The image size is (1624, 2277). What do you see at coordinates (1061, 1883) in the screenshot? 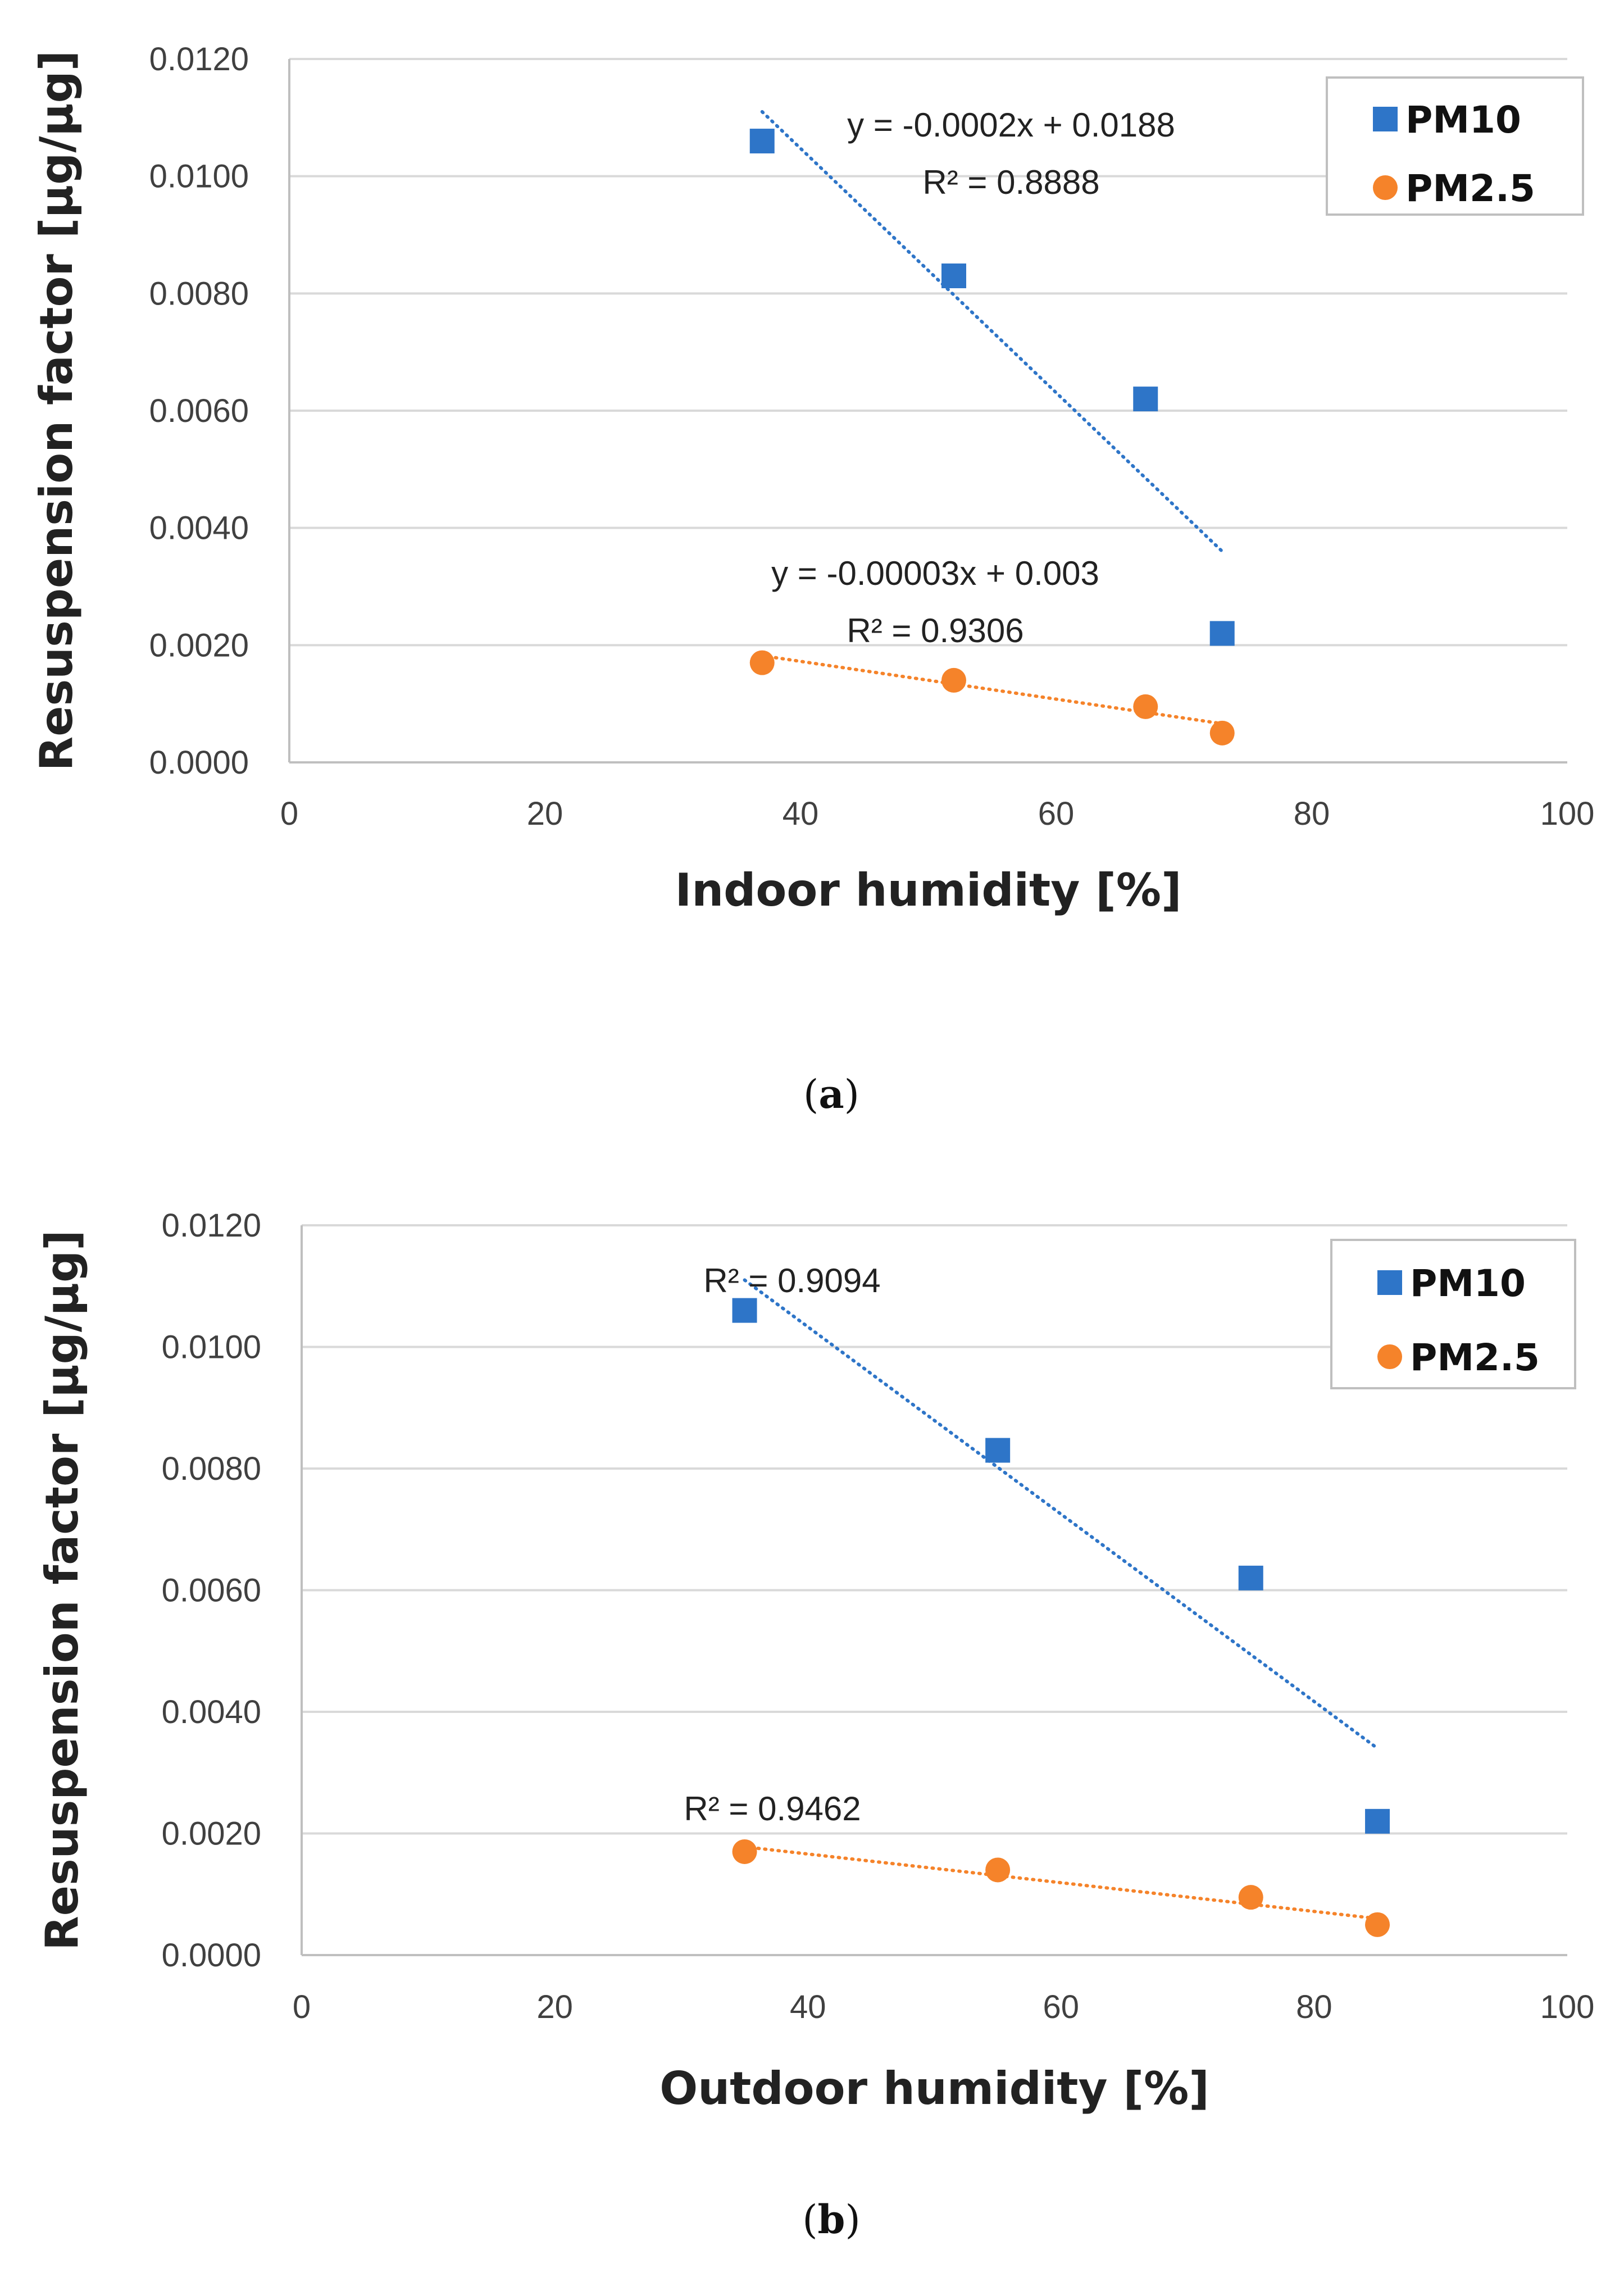
I see `trendline-pm25` at bounding box center [1061, 1883].